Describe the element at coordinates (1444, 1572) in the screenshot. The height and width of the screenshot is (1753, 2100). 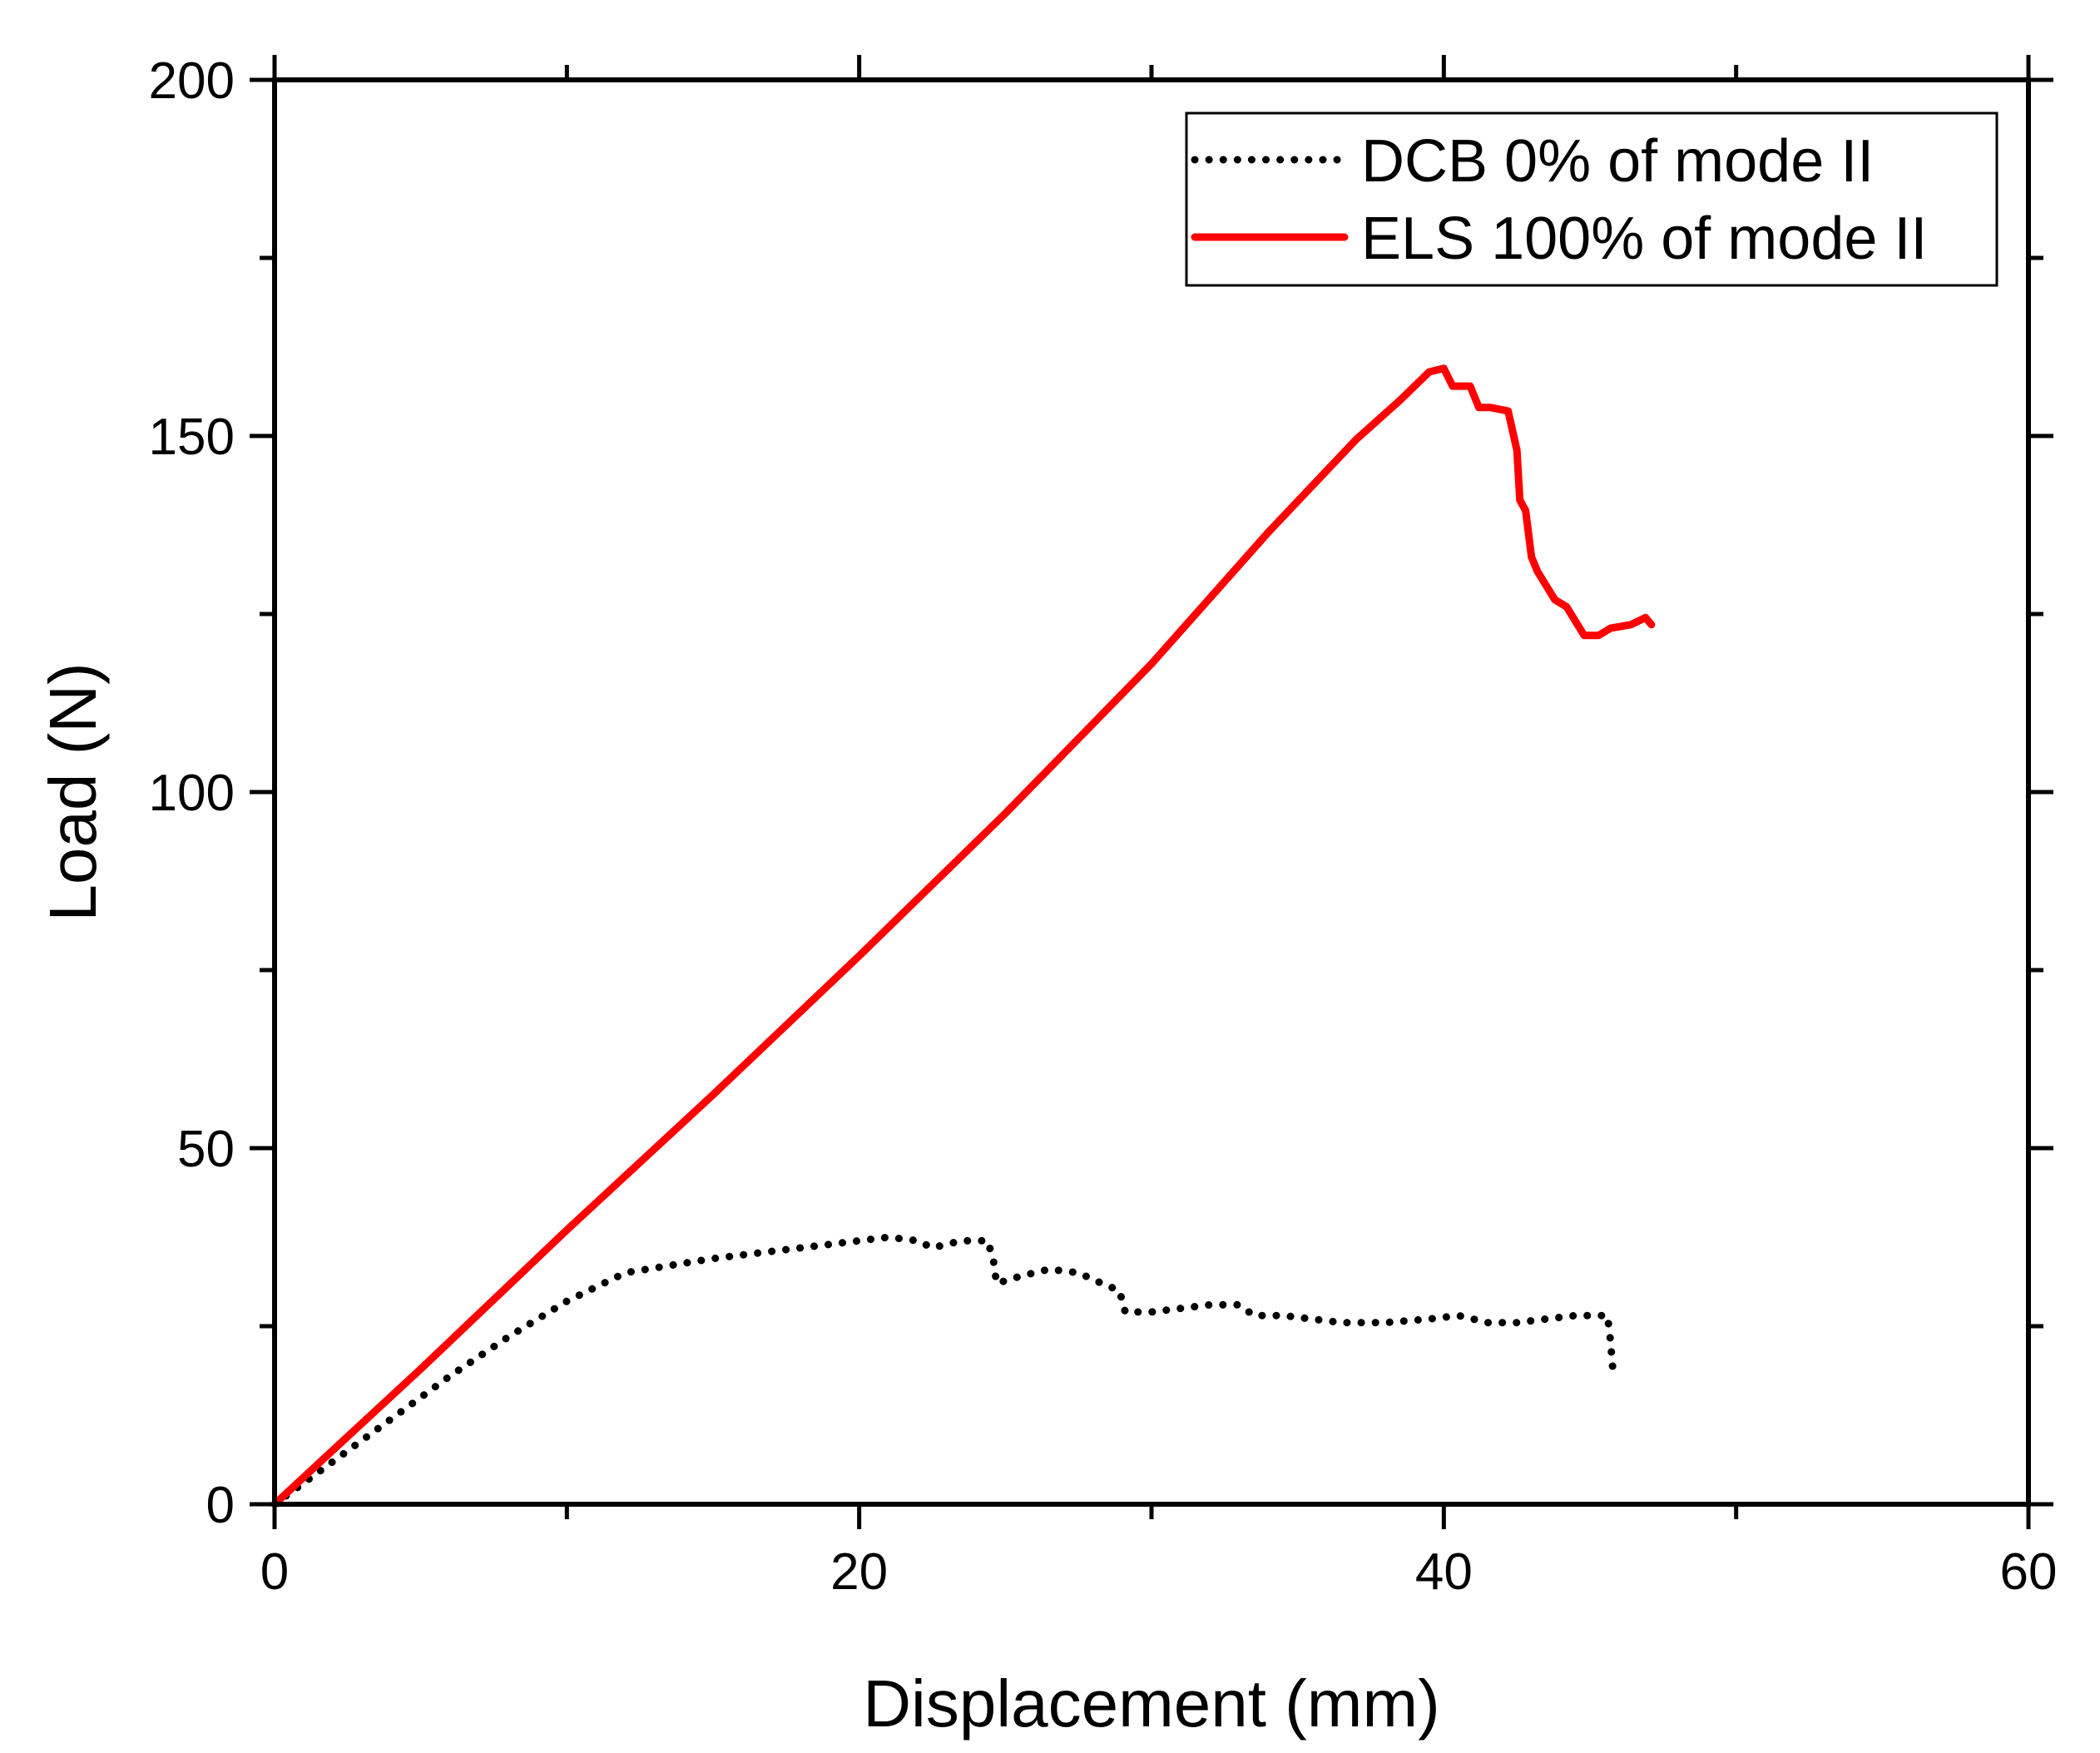
I see `x-tick-label: 40` at that location.